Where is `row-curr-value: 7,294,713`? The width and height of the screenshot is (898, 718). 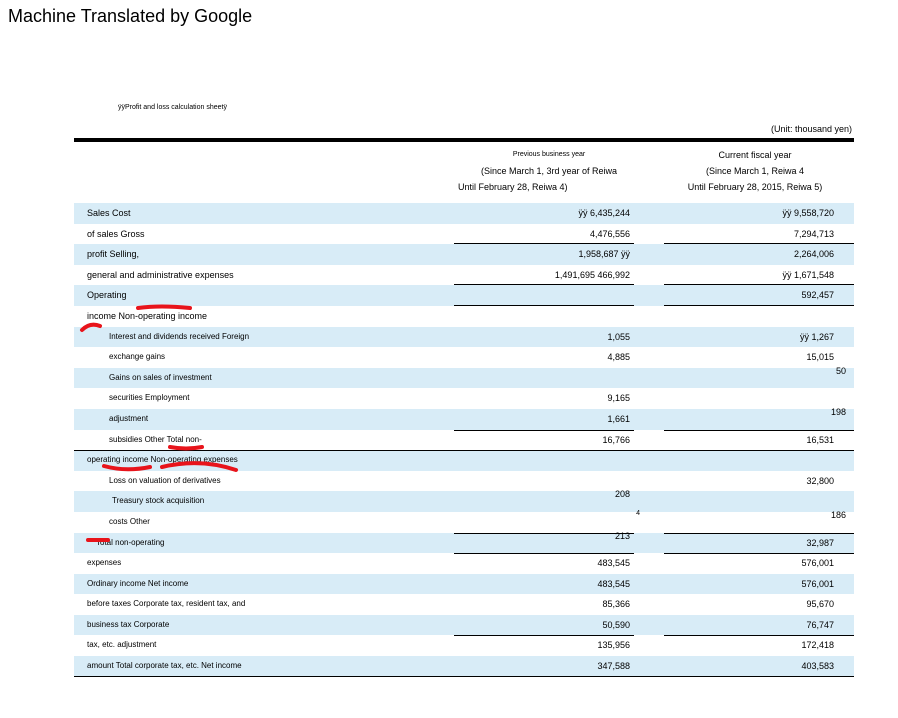 row-curr-value: 7,294,713 is located at coordinates (813, 233).